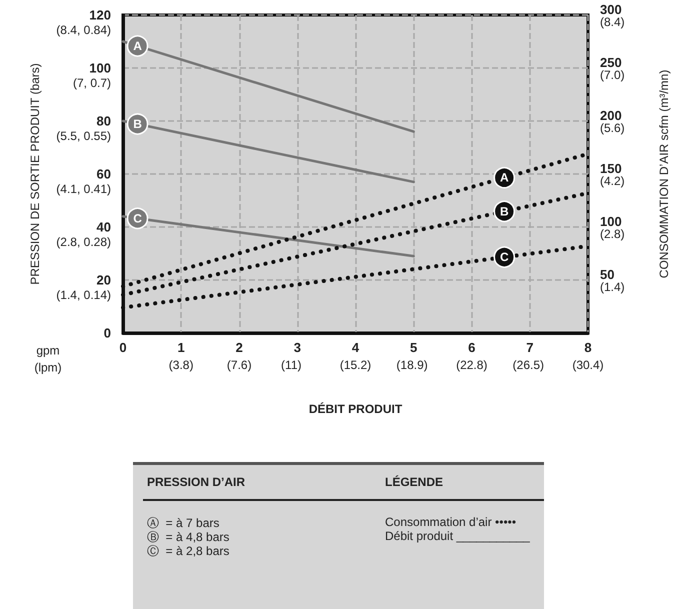 The width and height of the screenshot is (678, 609). I want to click on y2-tick-label: 200, so click(611, 115).